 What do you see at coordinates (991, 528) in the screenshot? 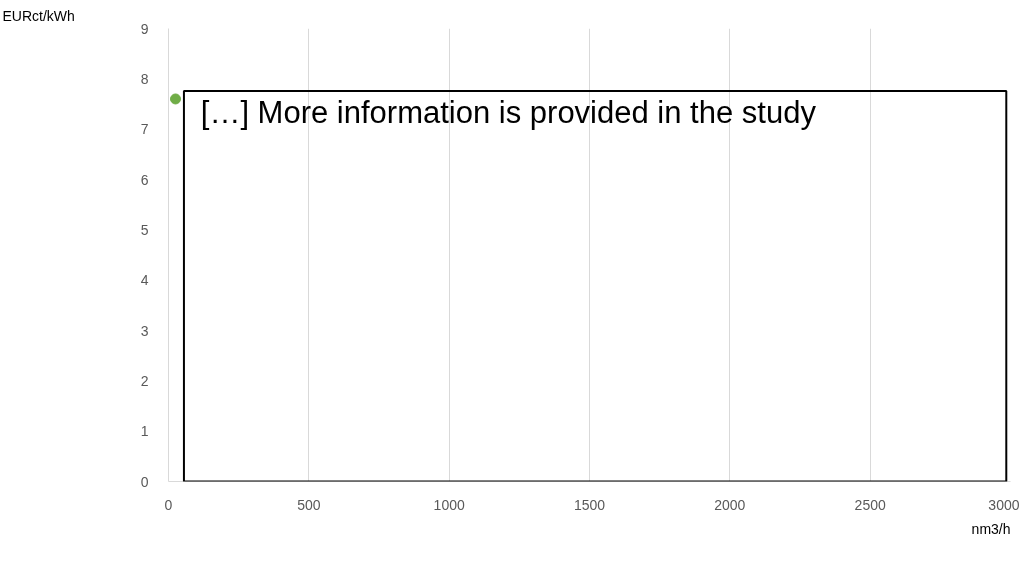
I see `x-axis-title: nm3/h` at bounding box center [991, 528].